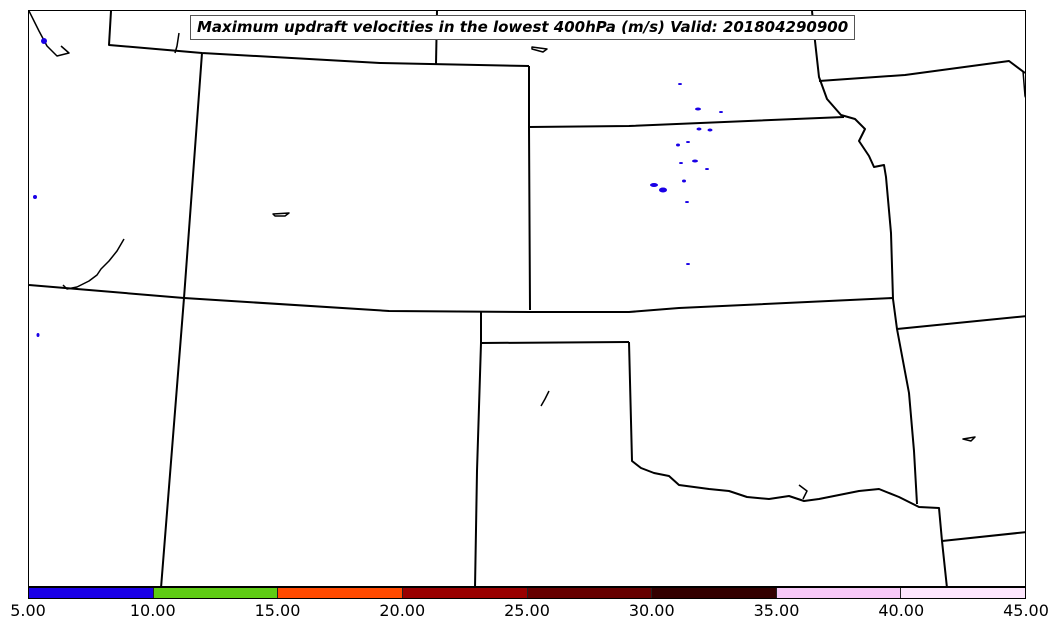  I want to click on boundary-kansas-oklahoma, so click(555, 328).